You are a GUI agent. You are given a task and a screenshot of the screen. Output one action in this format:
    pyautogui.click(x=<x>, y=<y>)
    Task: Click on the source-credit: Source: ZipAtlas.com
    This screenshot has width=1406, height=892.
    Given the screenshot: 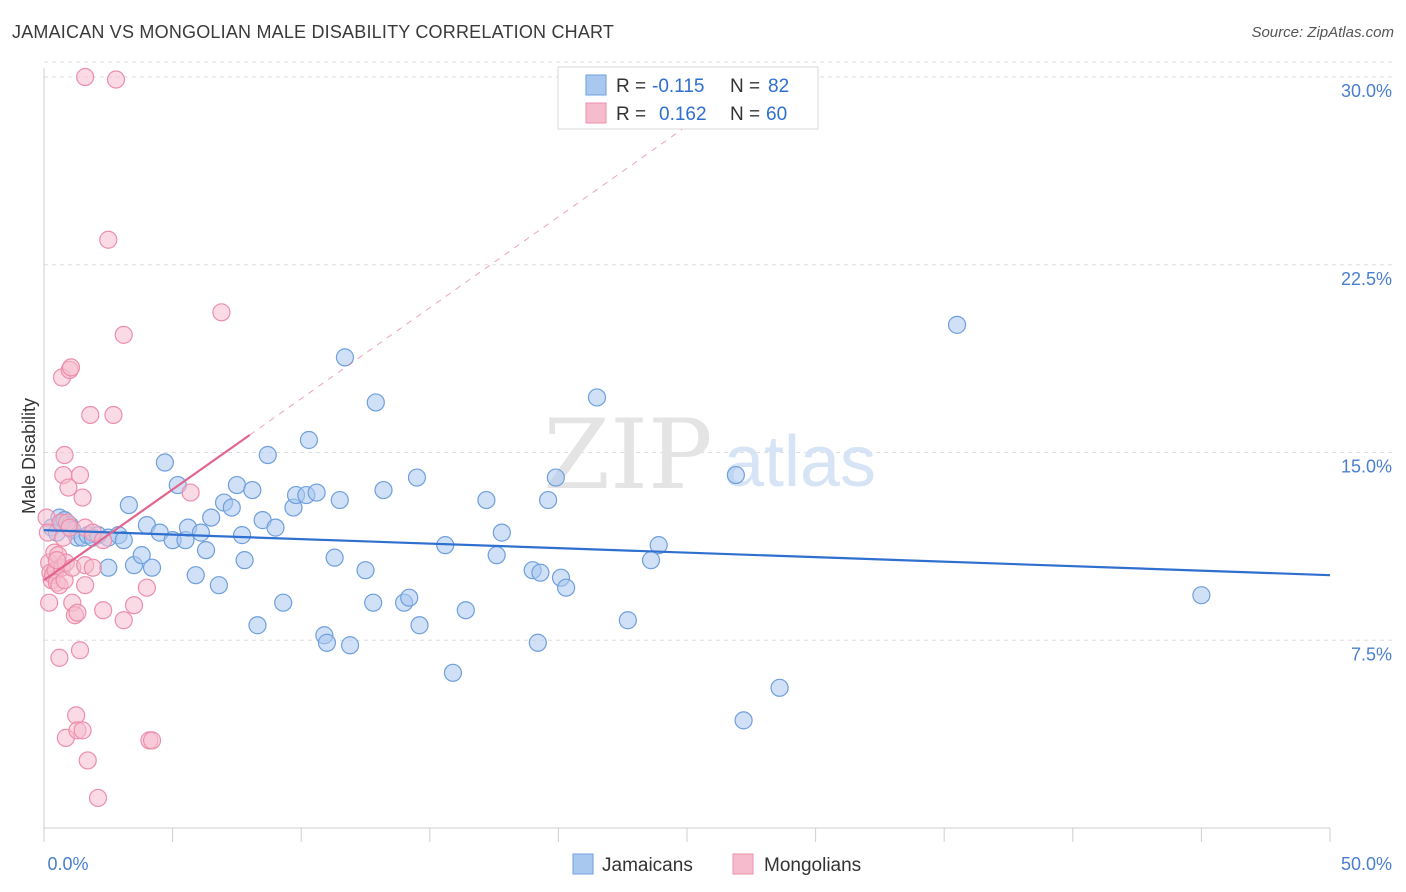 What is the action you would take?
    pyautogui.click(x=1322, y=32)
    